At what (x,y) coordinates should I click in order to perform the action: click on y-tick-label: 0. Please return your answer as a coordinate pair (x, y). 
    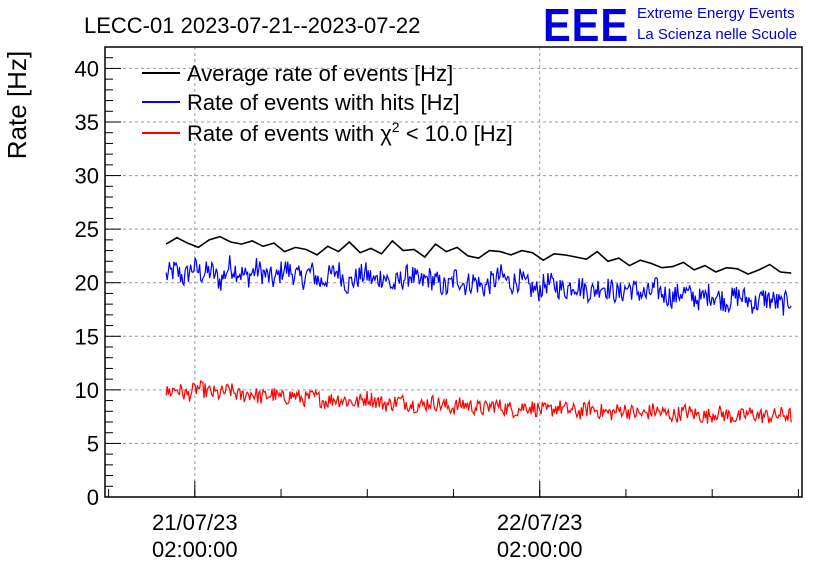
    Looking at the image, I should click on (93, 497).